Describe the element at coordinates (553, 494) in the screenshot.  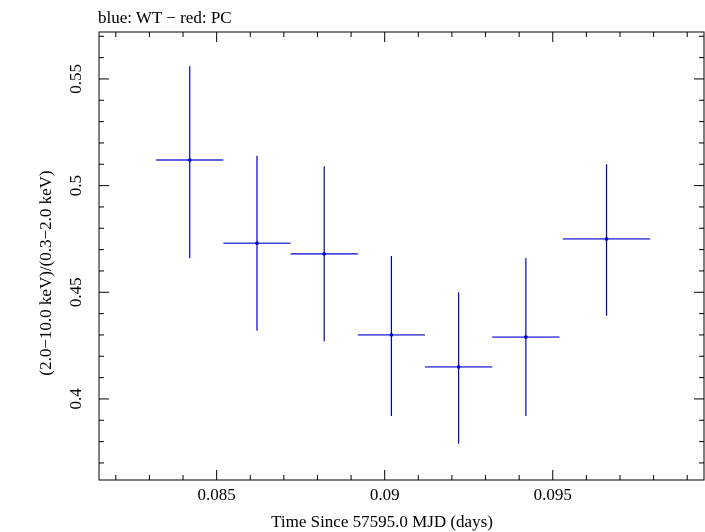
I see `x-tick-label: 0.095` at that location.